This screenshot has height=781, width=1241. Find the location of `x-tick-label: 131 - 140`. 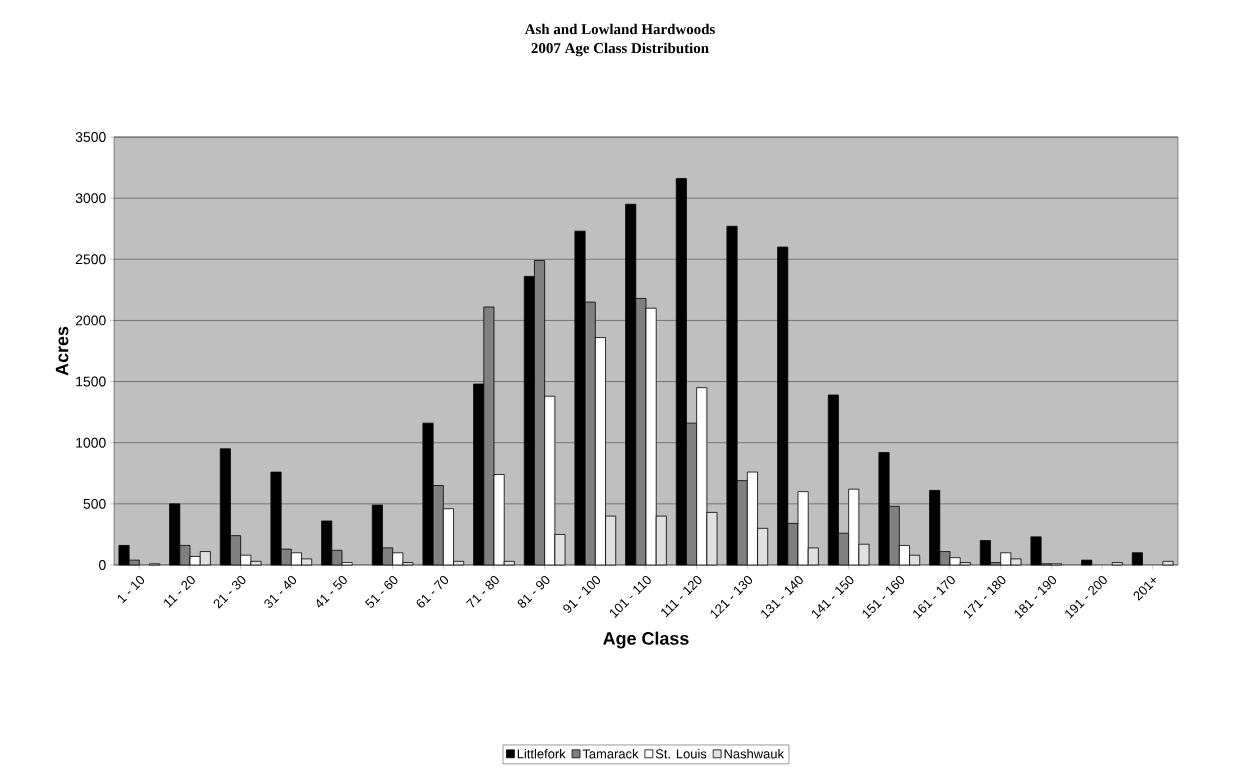

x-tick-label: 131 - 140 is located at coordinates (782, 597).